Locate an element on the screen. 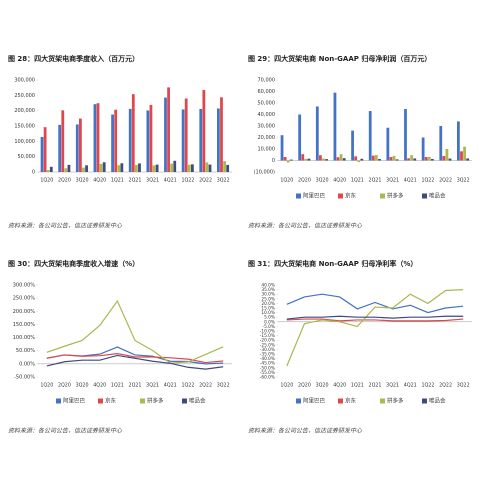  y-tick-label: -15.0% is located at coordinates (267, 336).